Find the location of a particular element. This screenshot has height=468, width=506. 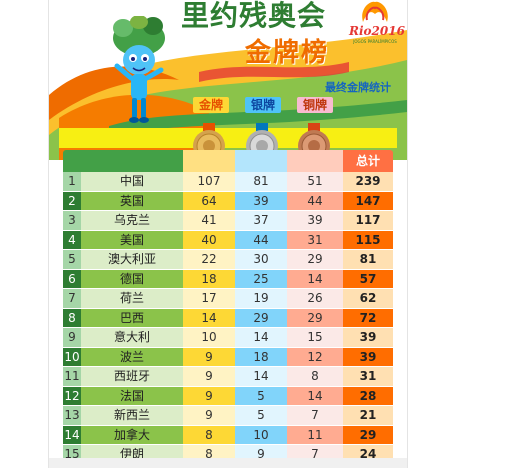

cell-country: 加拿大 is located at coordinates (132, 434).